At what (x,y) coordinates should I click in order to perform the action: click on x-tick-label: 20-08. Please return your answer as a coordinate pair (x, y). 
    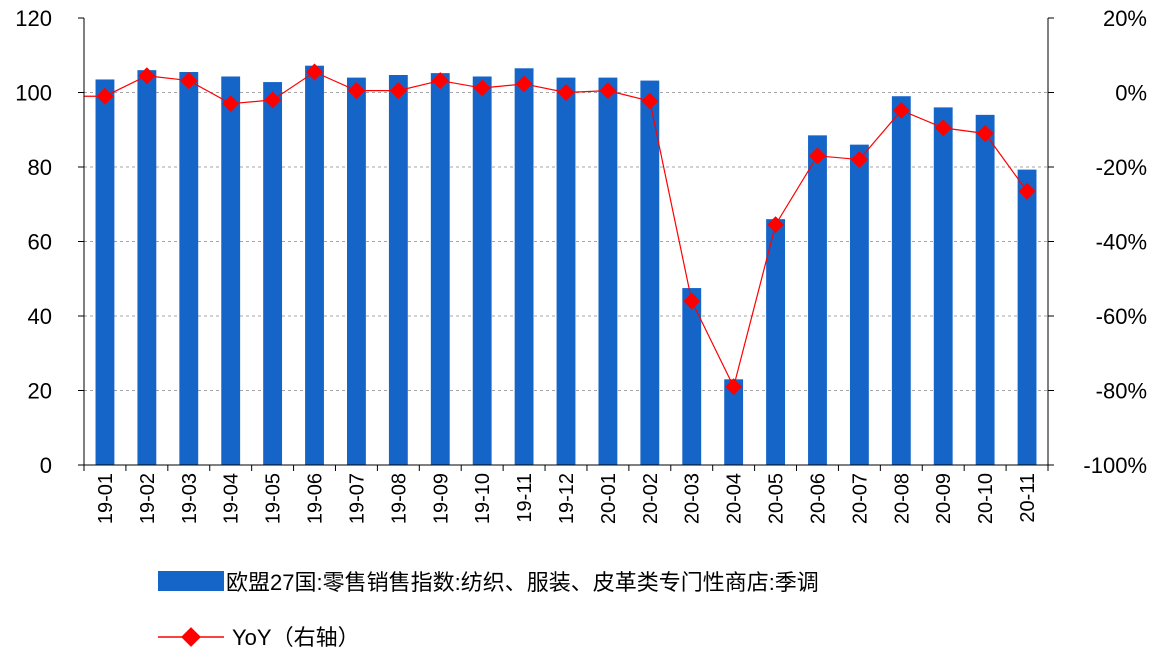
    Looking at the image, I should click on (902, 498).